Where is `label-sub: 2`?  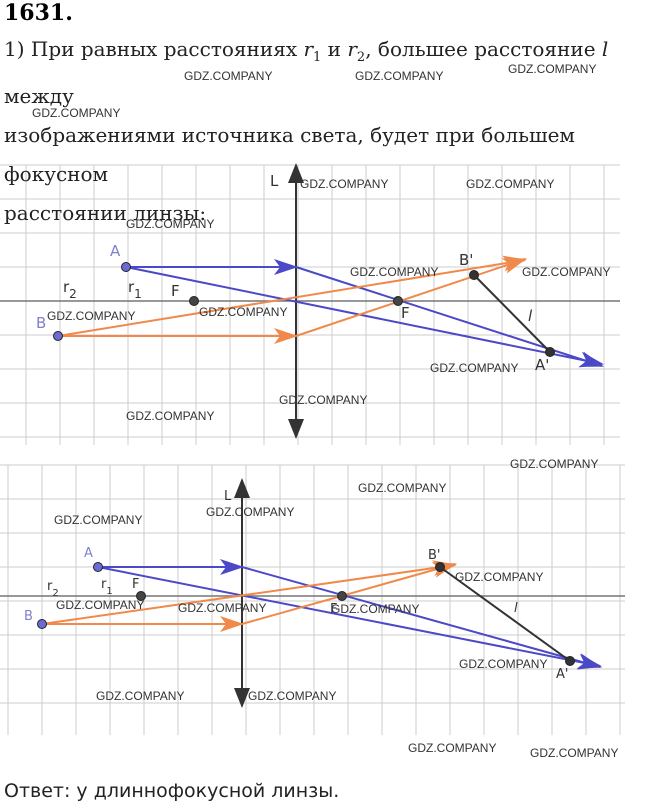 label-sub: 2 is located at coordinates (73, 294).